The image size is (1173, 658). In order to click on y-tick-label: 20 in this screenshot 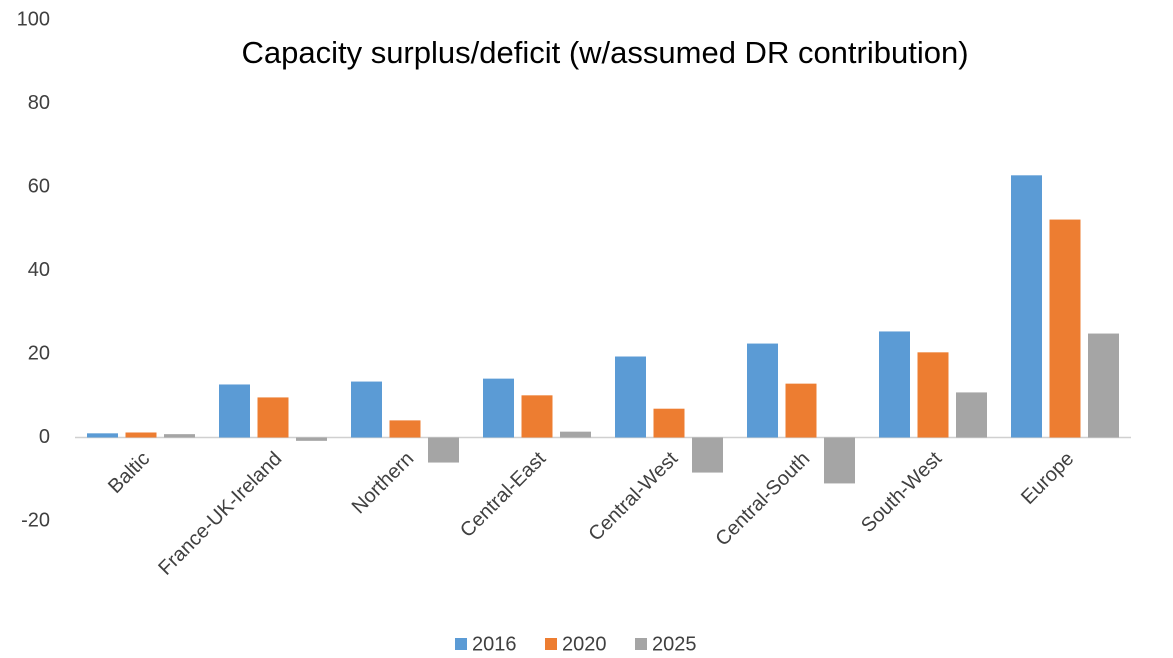, I will do `click(39, 353)`.